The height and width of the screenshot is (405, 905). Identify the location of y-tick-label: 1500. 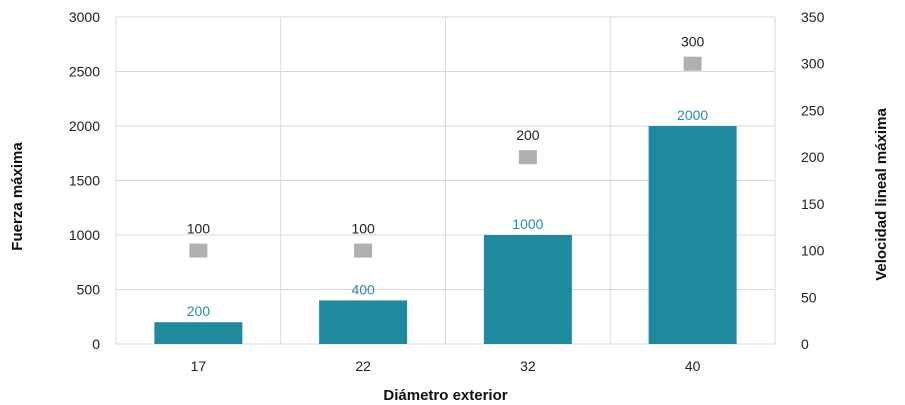
(84, 181).